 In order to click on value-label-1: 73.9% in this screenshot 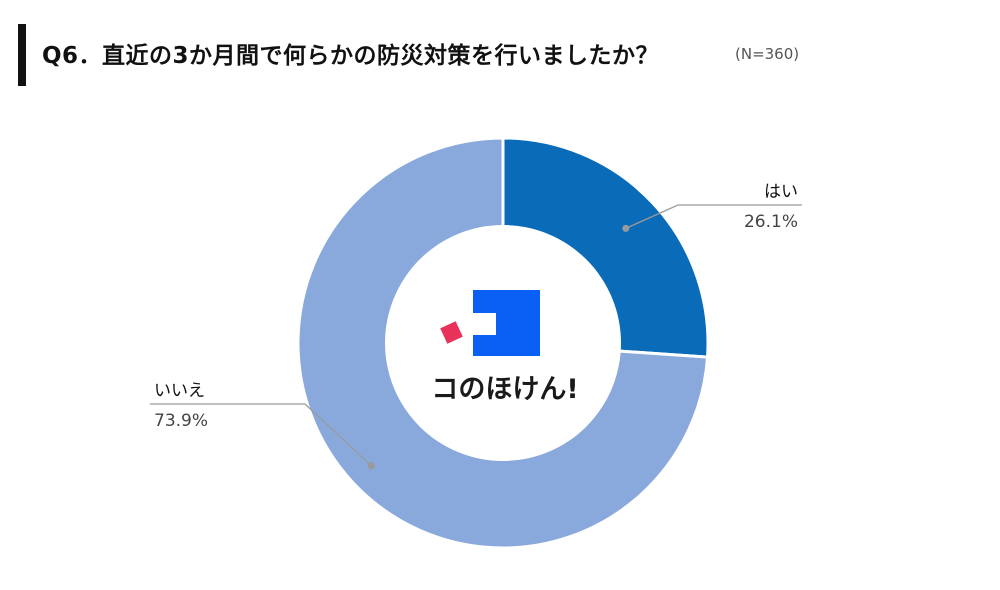, I will do `click(181, 421)`.